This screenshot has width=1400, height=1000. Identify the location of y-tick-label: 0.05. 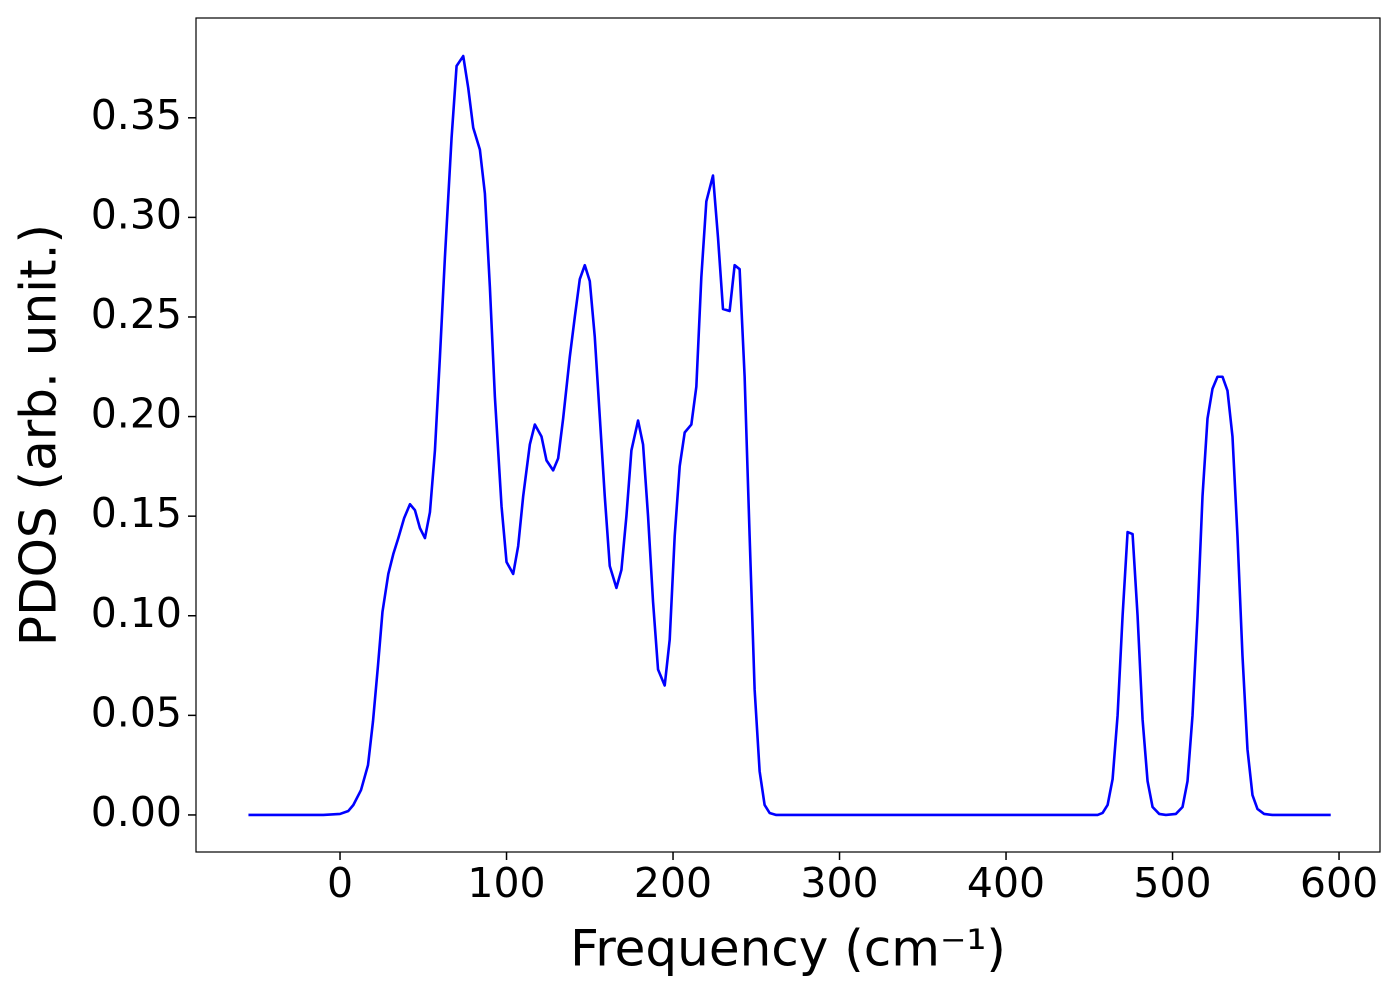
(136, 712).